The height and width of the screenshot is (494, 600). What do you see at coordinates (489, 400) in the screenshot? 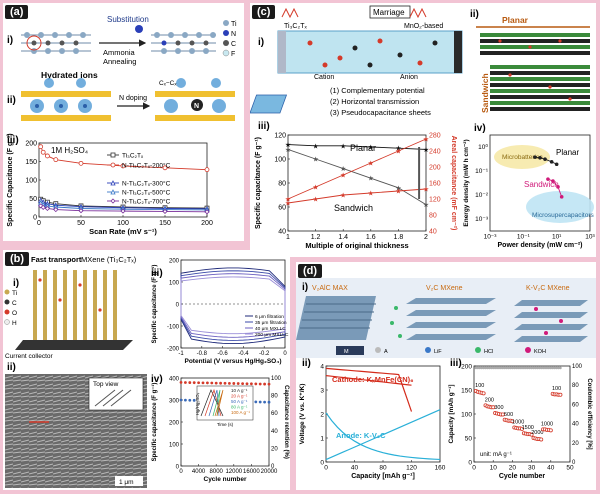
I see `rate-label: 200` at bounding box center [489, 400].